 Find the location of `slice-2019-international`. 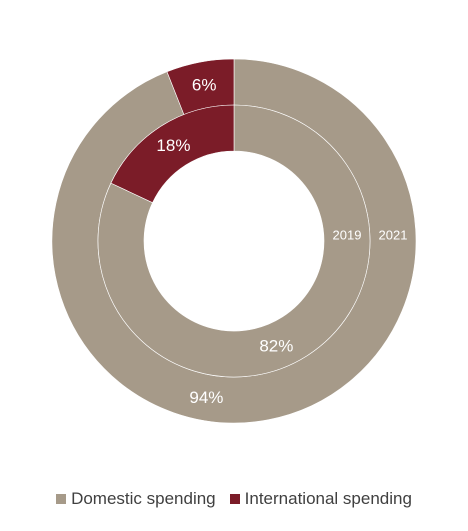

slice-2019-international is located at coordinates (172, 154).